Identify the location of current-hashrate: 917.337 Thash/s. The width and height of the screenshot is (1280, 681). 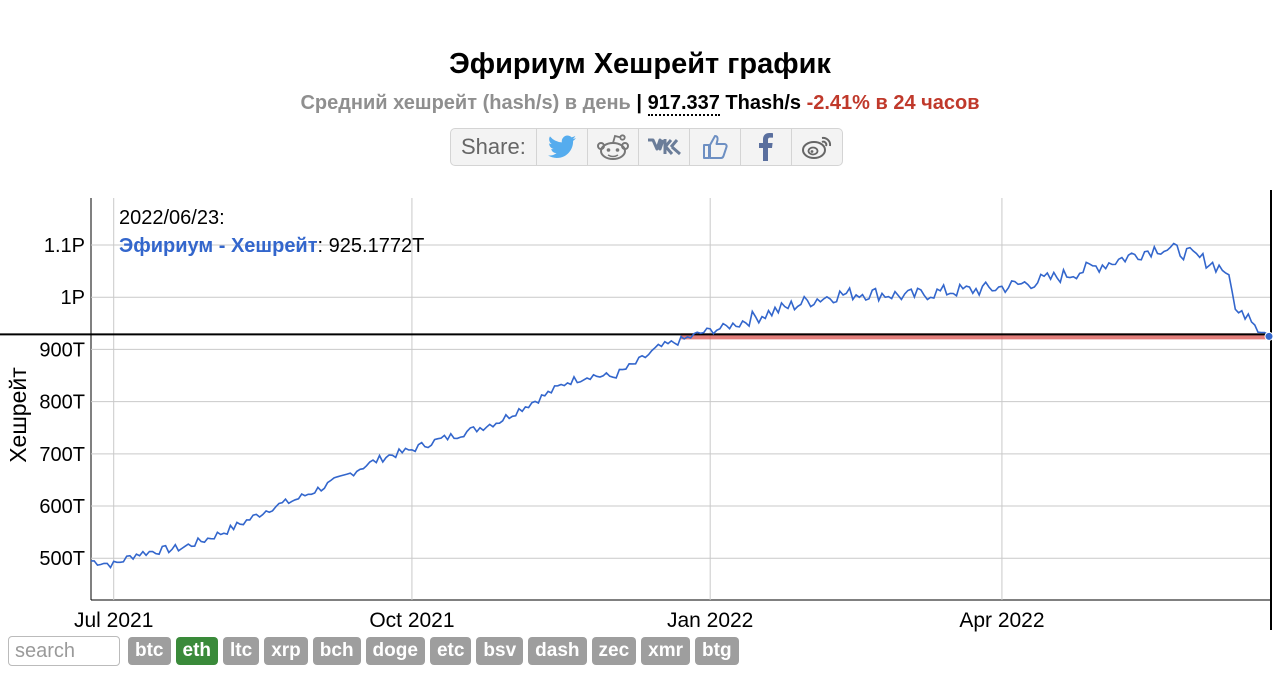
(724, 104).